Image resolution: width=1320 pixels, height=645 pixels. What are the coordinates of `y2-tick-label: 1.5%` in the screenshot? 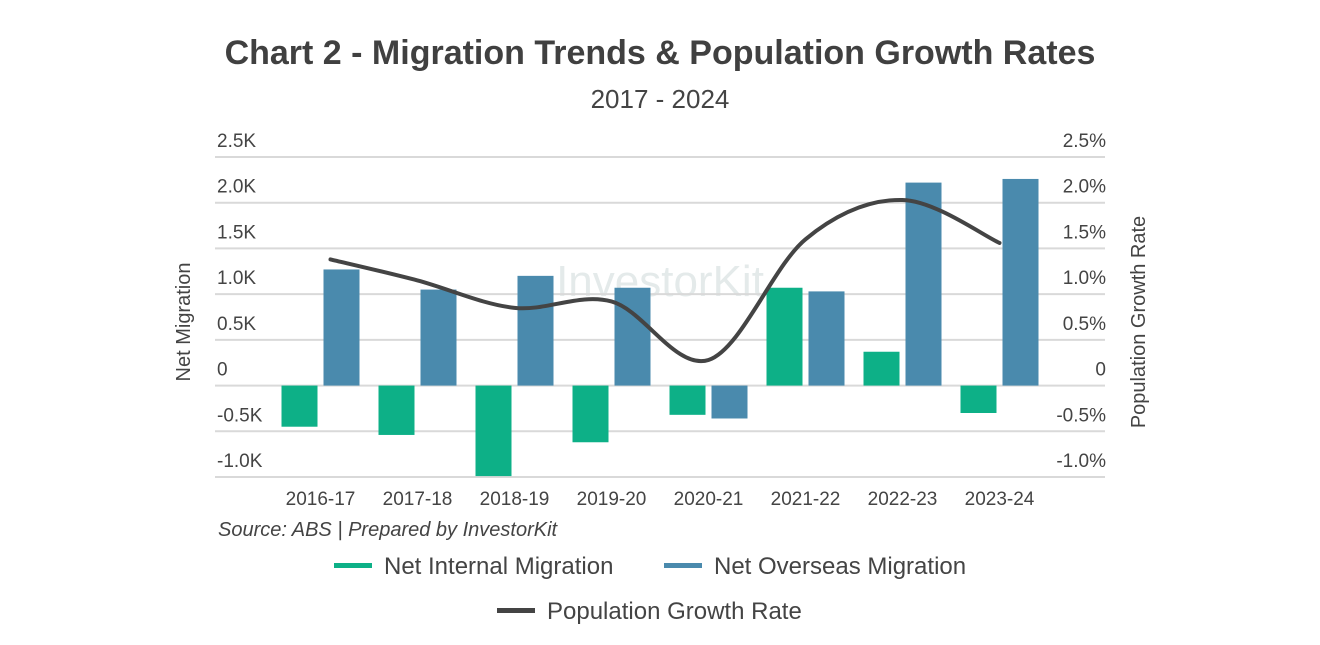 It's located at (1084, 232).